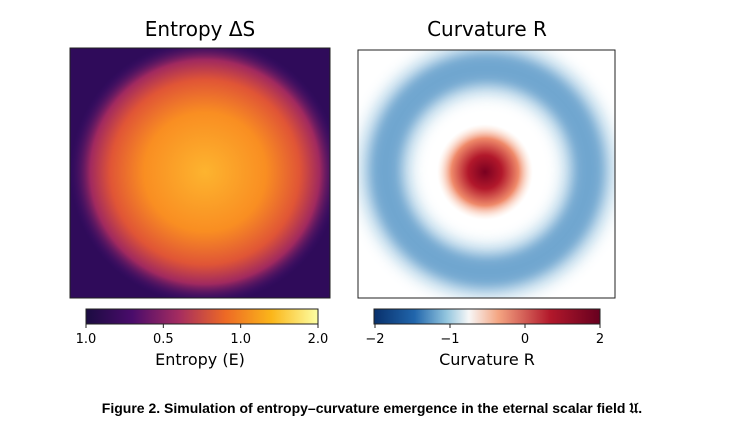 The height and width of the screenshot is (422, 735). Describe the element at coordinates (487, 29) in the screenshot. I see `panel-title: Curvature R` at that location.